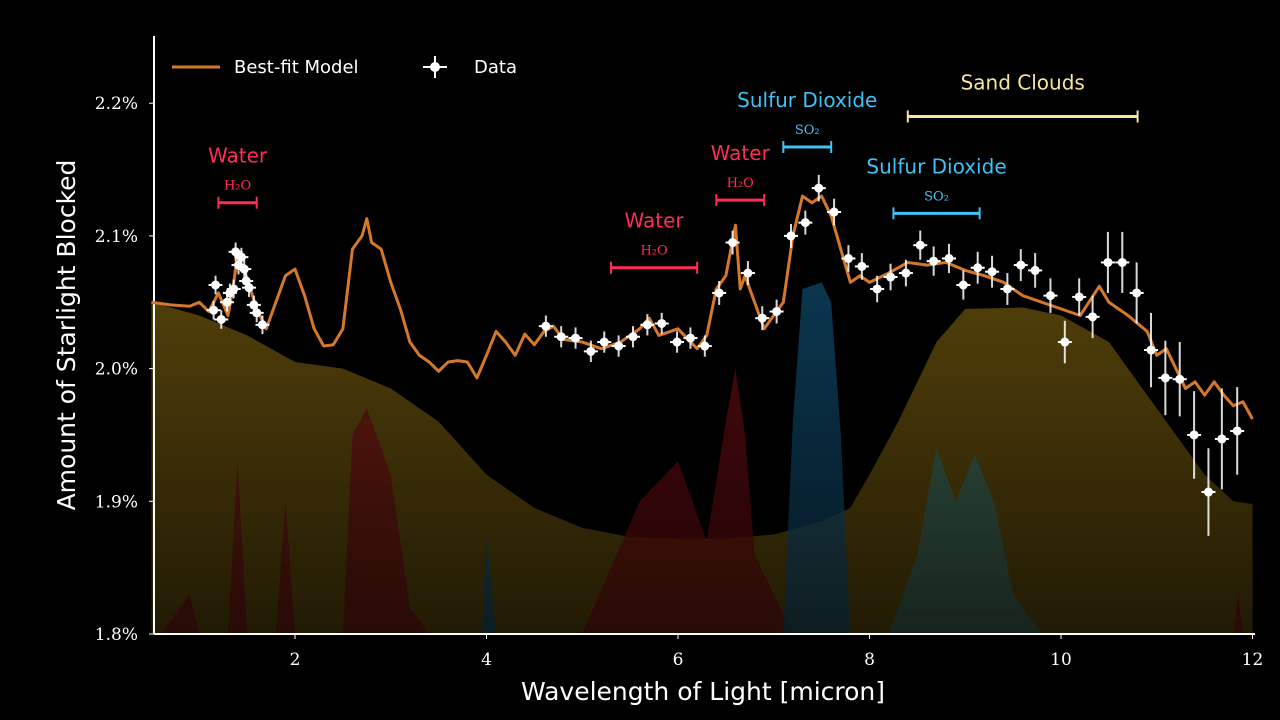 The width and height of the screenshot is (1280, 720). Describe the element at coordinates (486, 660) in the screenshot. I see `x-tick-label: 4` at that location.